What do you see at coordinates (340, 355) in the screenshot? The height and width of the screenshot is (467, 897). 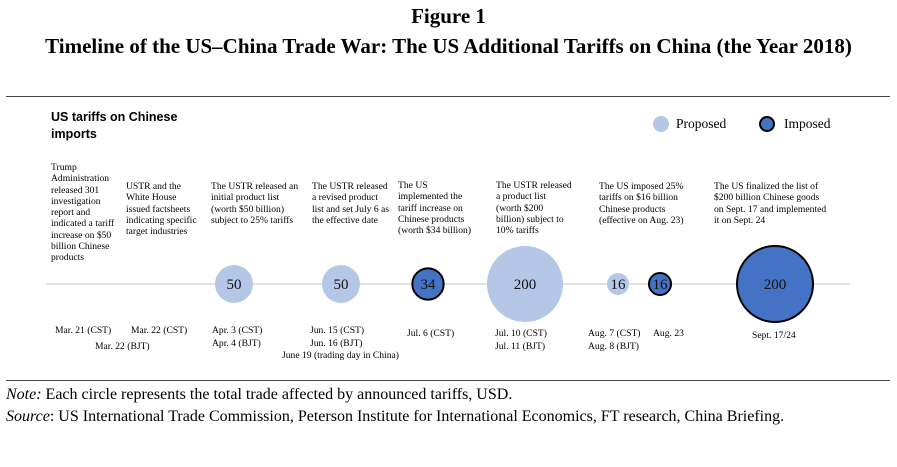 I see `event-date: June 19 (trading day in China)` at bounding box center [340, 355].